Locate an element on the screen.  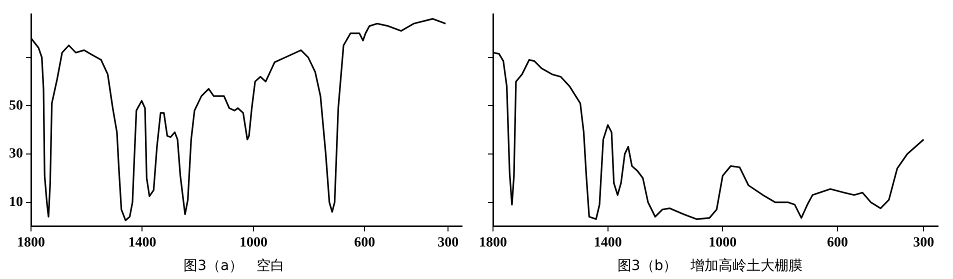
y-tick-label: 10 is located at coordinates (16, 202).